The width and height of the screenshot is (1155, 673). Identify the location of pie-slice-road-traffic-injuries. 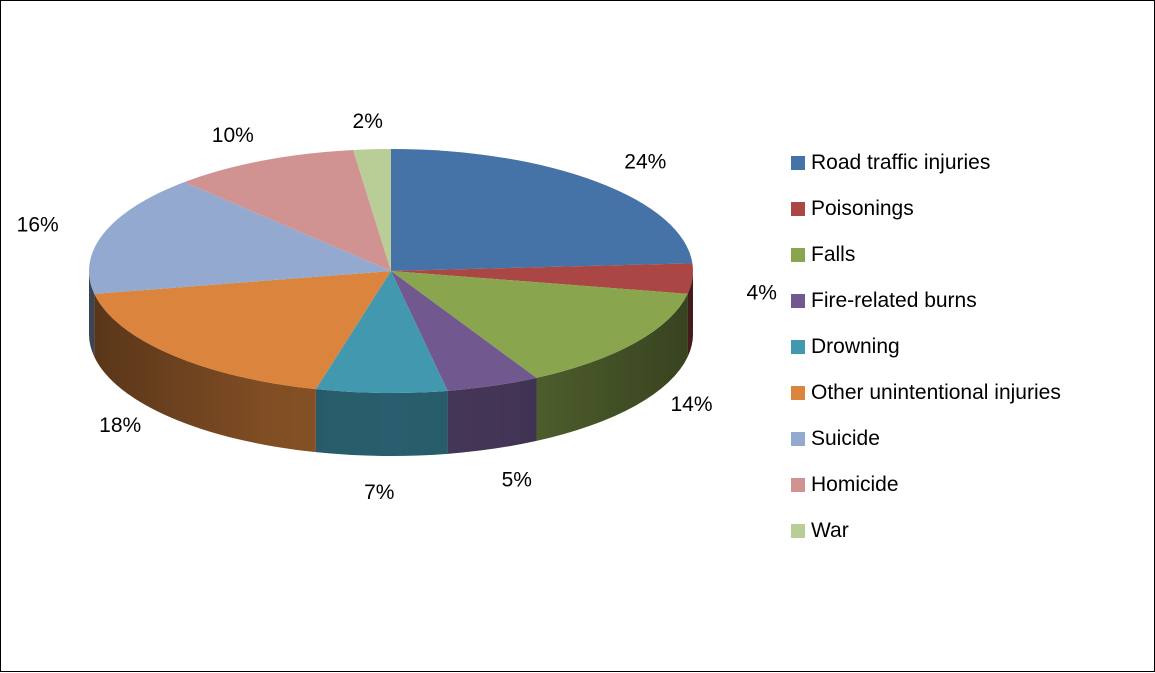
(542, 210).